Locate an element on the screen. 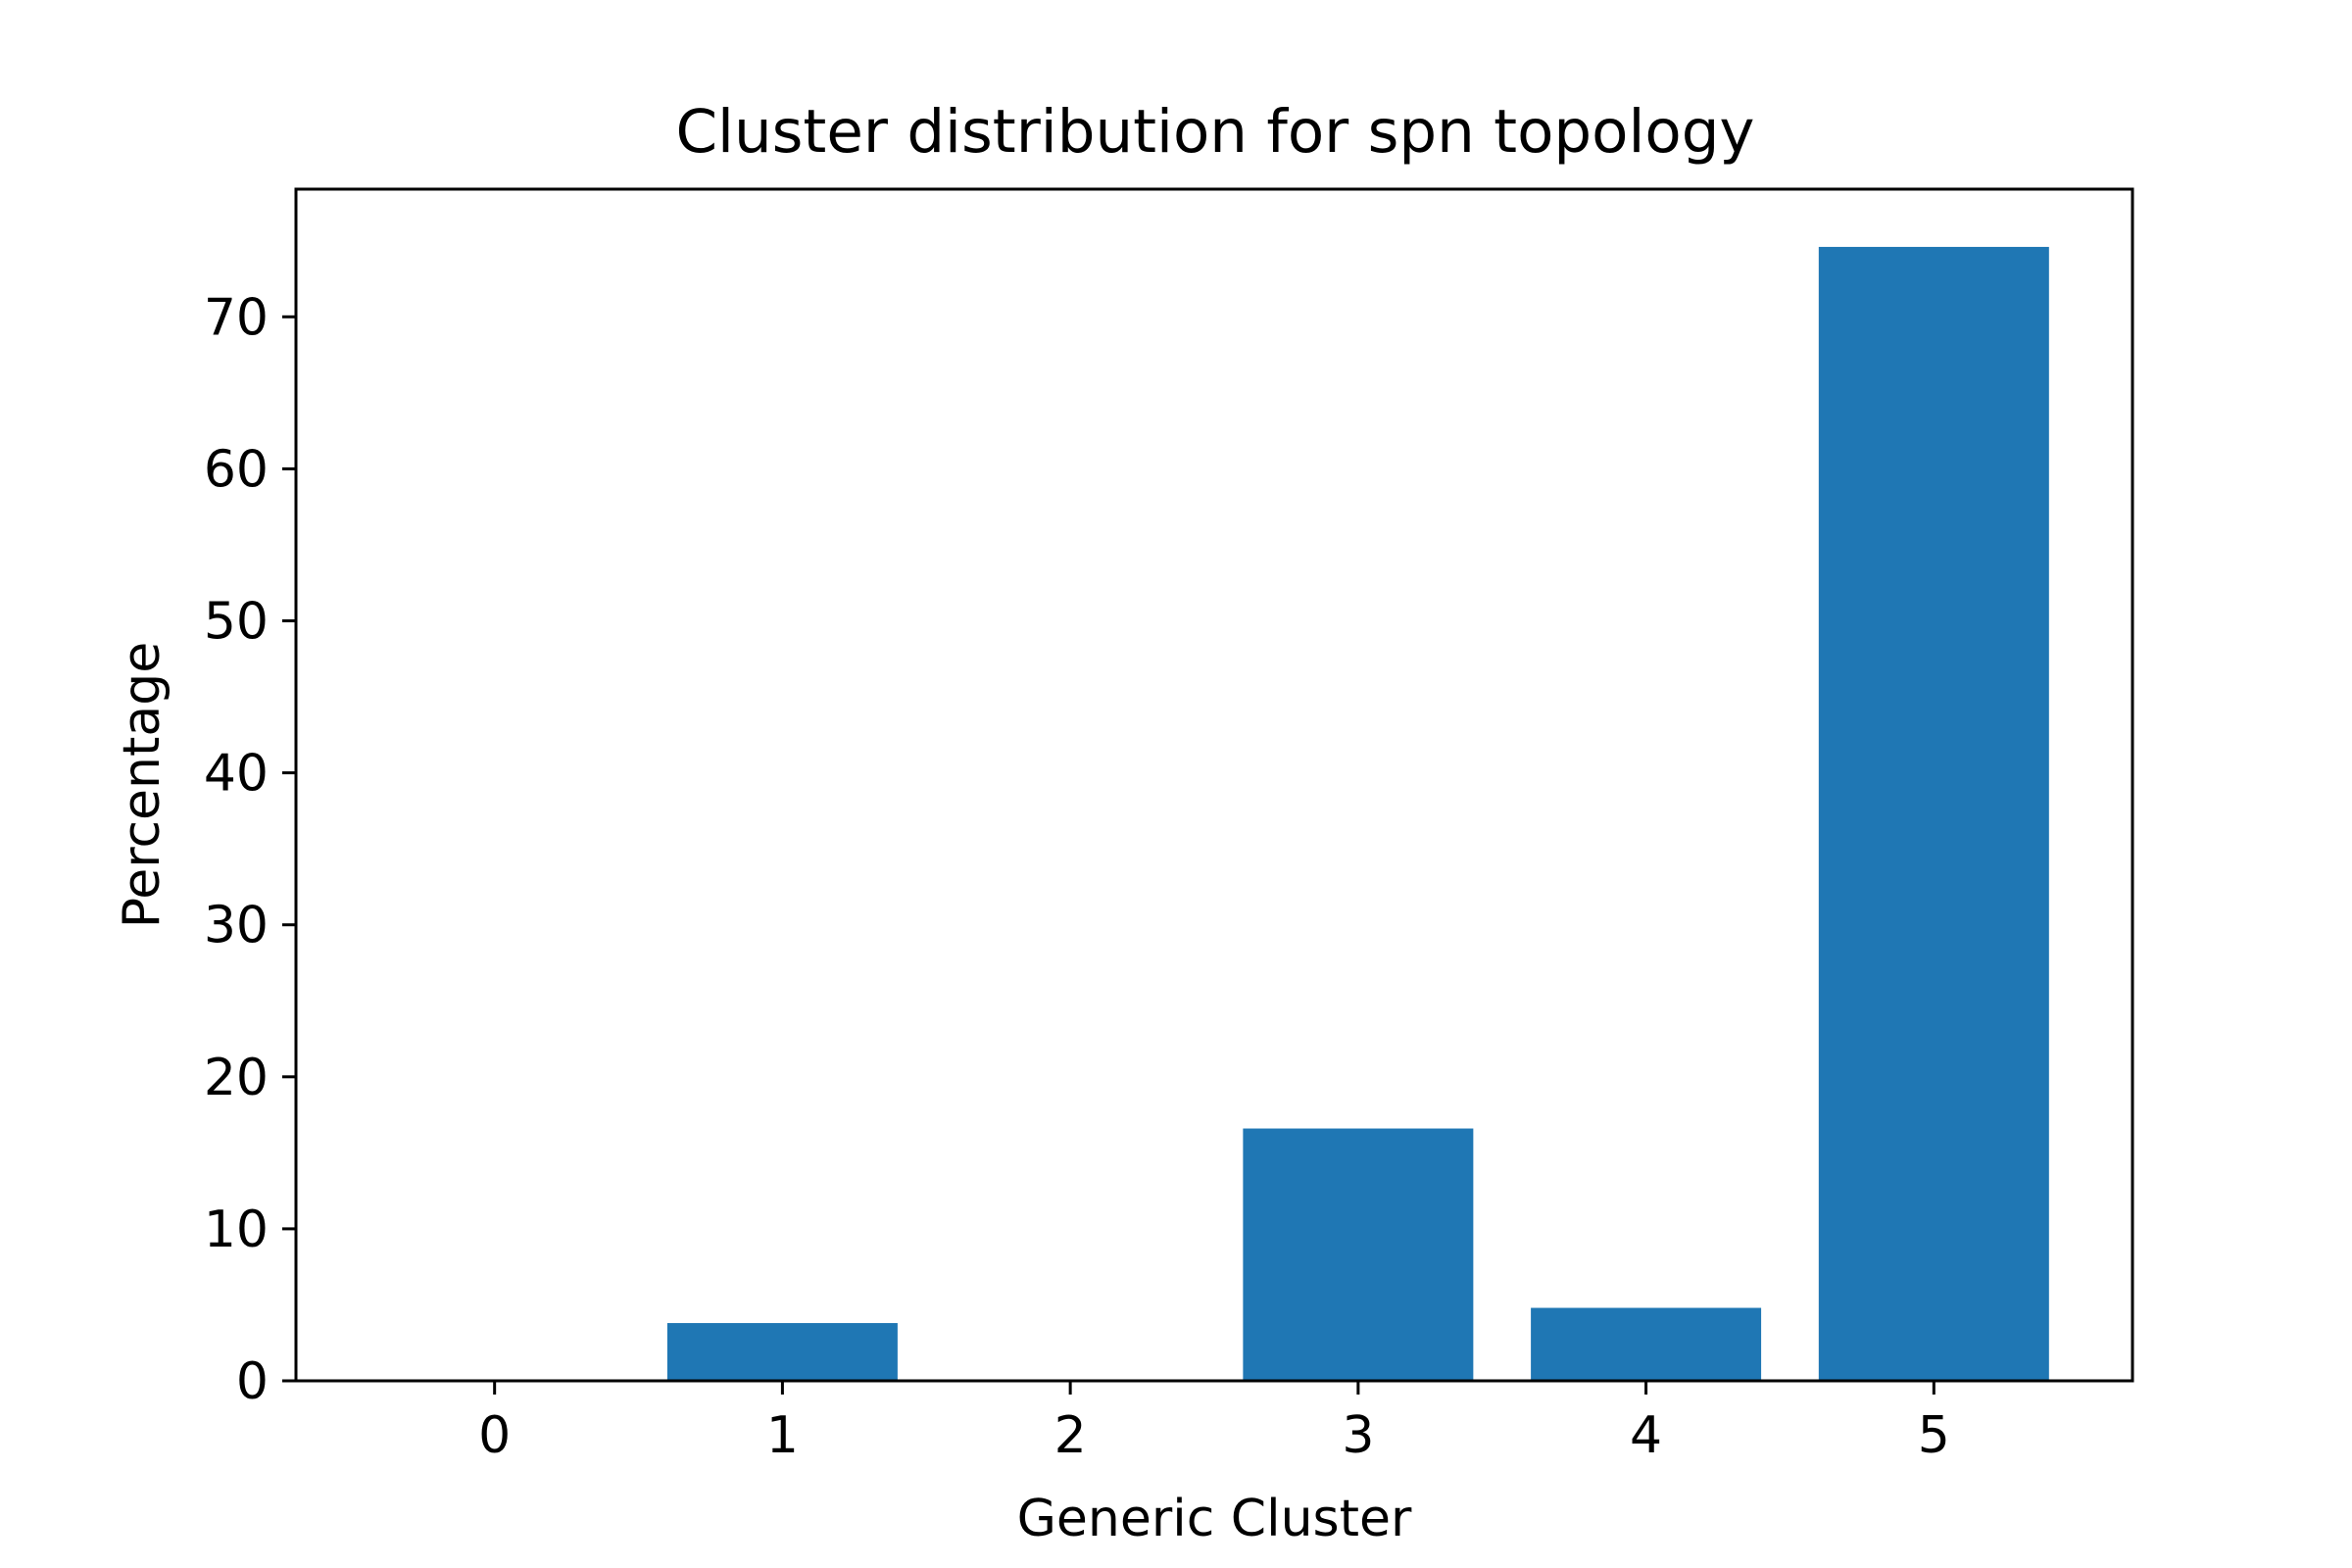  y-tick-label: 40 is located at coordinates (236, 774).